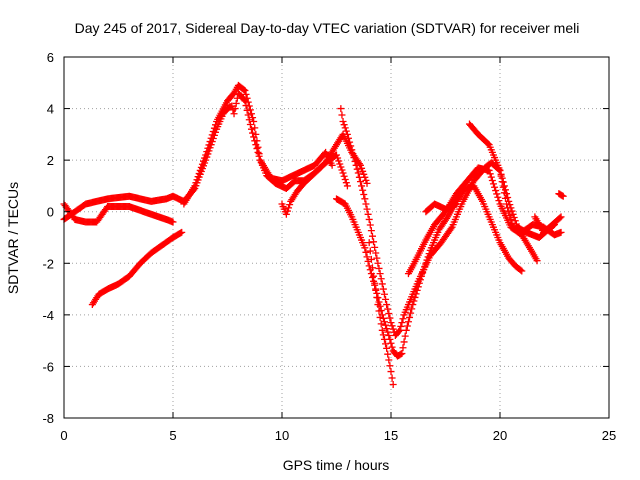  What do you see at coordinates (391, 435) in the screenshot?
I see `x-tick-label: 15` at bounding box center [391, 435].